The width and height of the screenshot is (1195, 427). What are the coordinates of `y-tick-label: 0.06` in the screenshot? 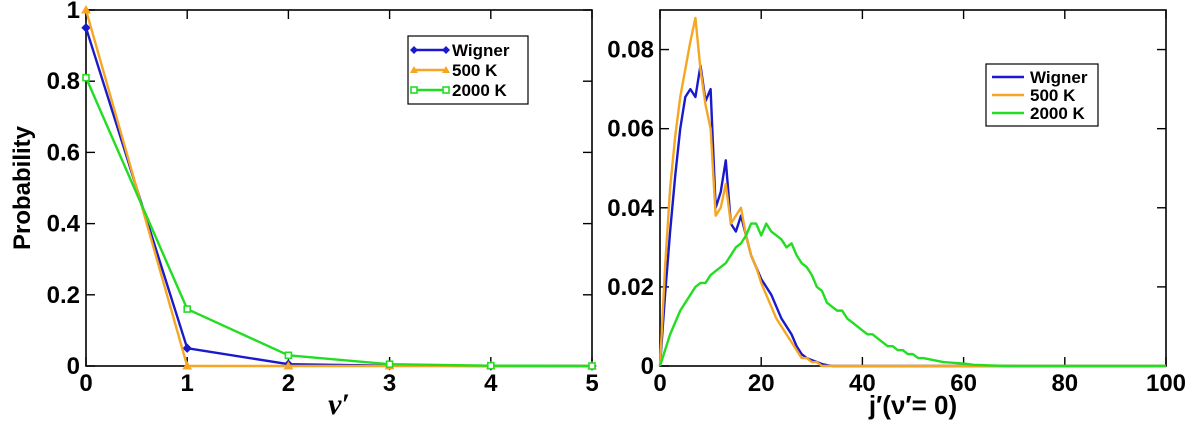 It's located at (630, 129).